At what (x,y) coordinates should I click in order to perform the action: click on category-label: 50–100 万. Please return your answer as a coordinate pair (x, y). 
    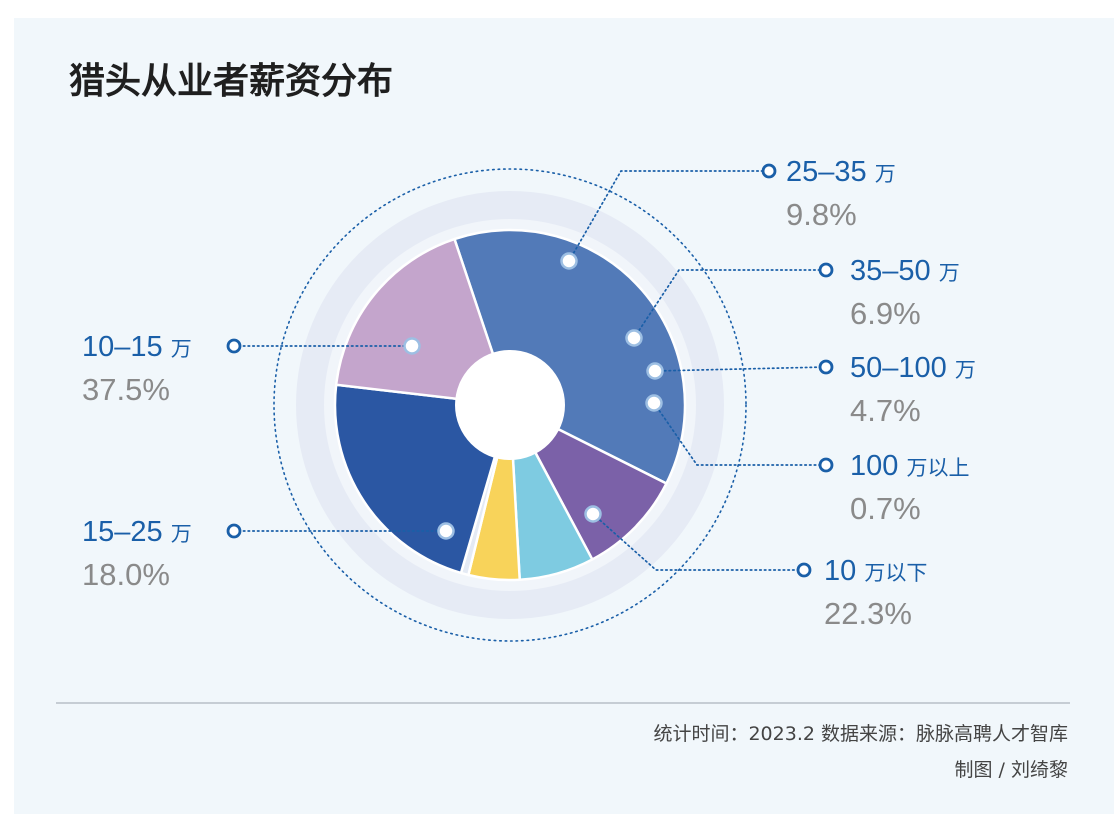
    Looking at the image, I should click on (913, 368).